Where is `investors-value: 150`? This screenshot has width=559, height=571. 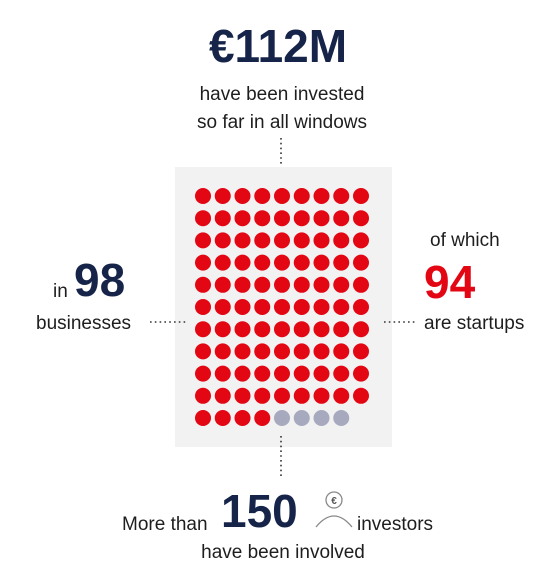 investors-value: 150 is located at coordinates (259, 511).